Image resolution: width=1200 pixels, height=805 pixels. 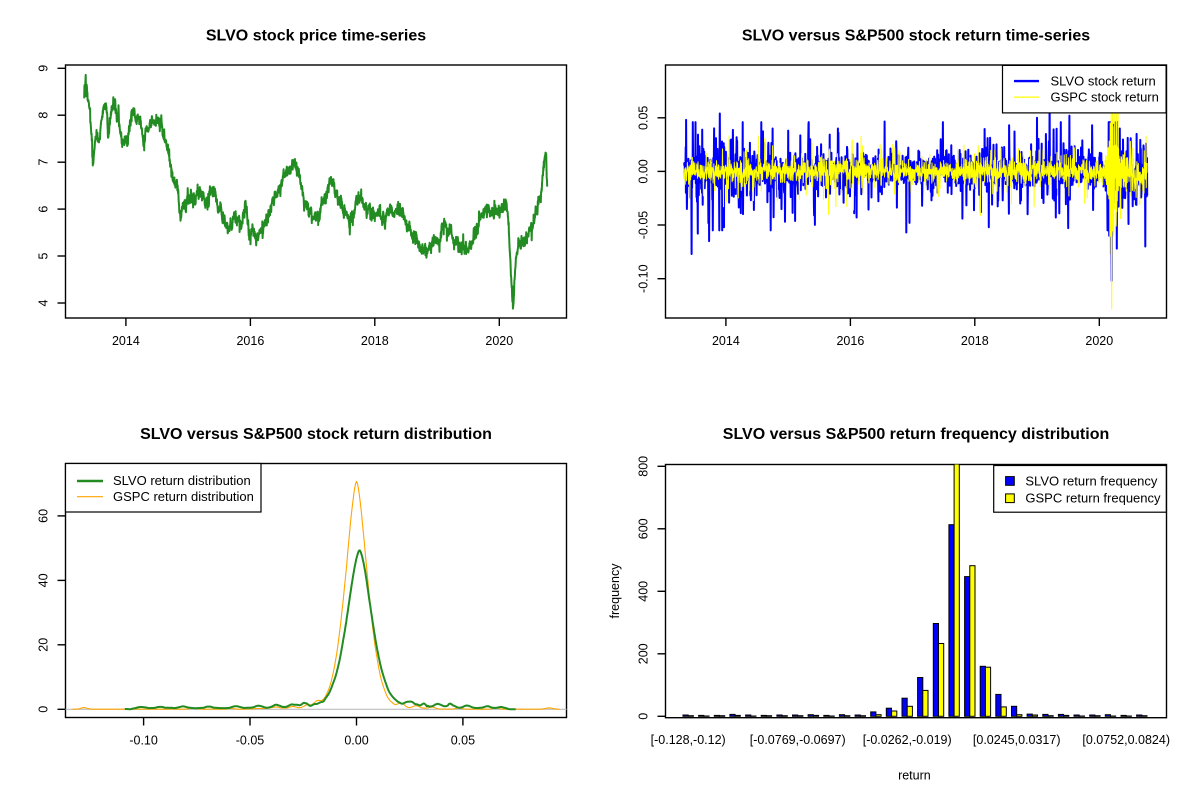 I want to click on svg-text: 8, so click(x=44, y=115).